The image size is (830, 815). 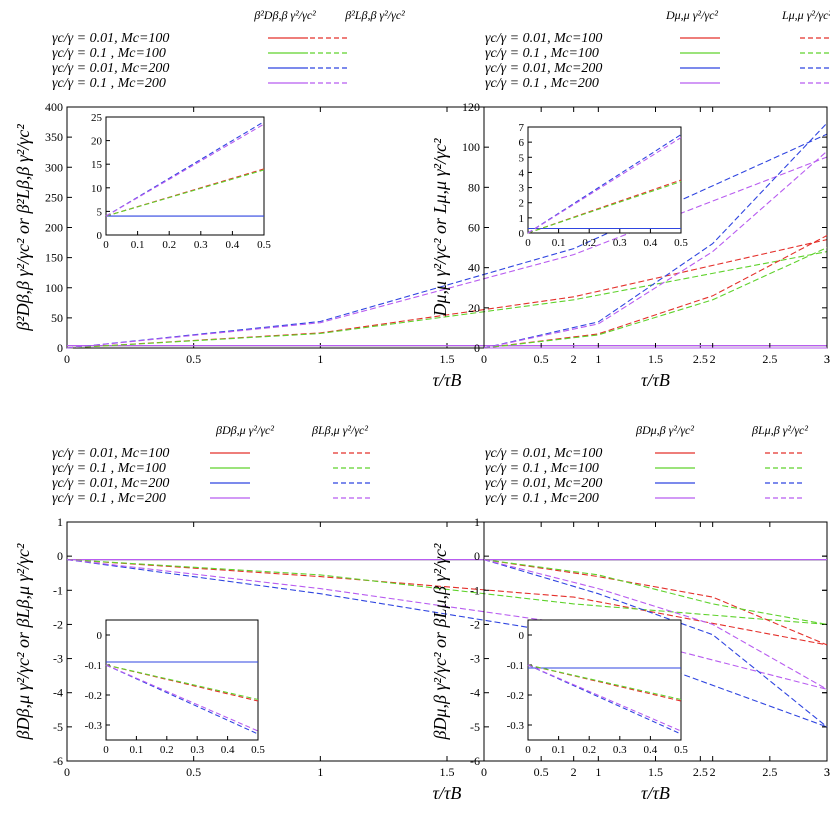 I want to click on inset-y-tick-label: -0.1, so click(x=515, y=666).